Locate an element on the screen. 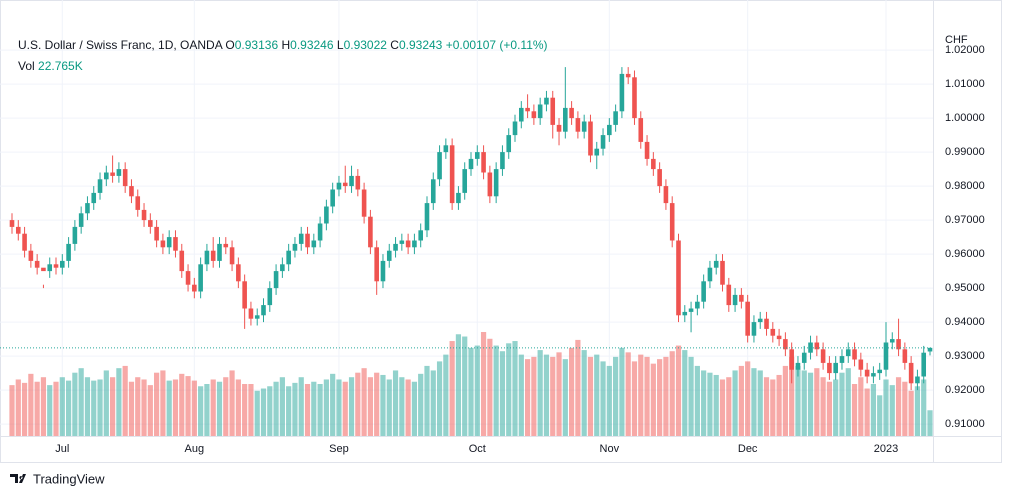 The width and height of the screenshot is (1012, 498). y-tick-label: 0.95000 is located at coordinates (965, 288).